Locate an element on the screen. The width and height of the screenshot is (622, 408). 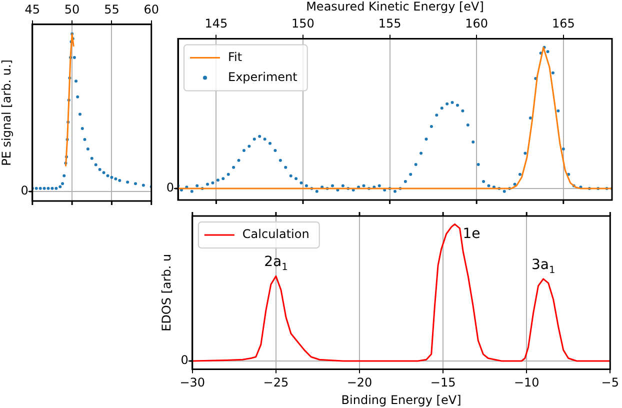
x-tick-label: −30 is located at coordinates (193, 383).